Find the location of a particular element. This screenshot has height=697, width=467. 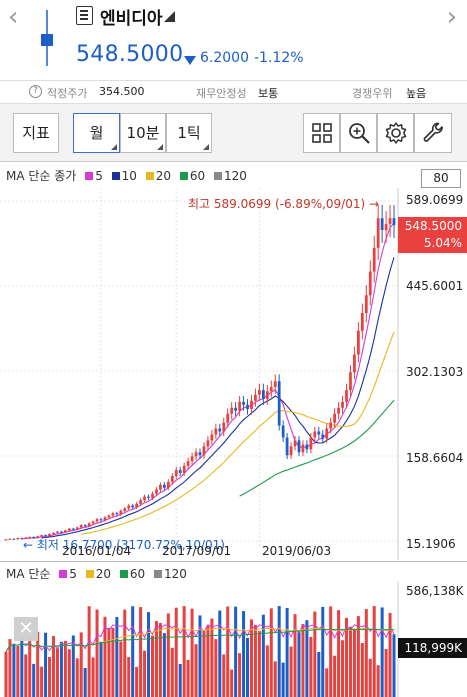

indicator-button: 지표 is located at coordinates (36, 133).